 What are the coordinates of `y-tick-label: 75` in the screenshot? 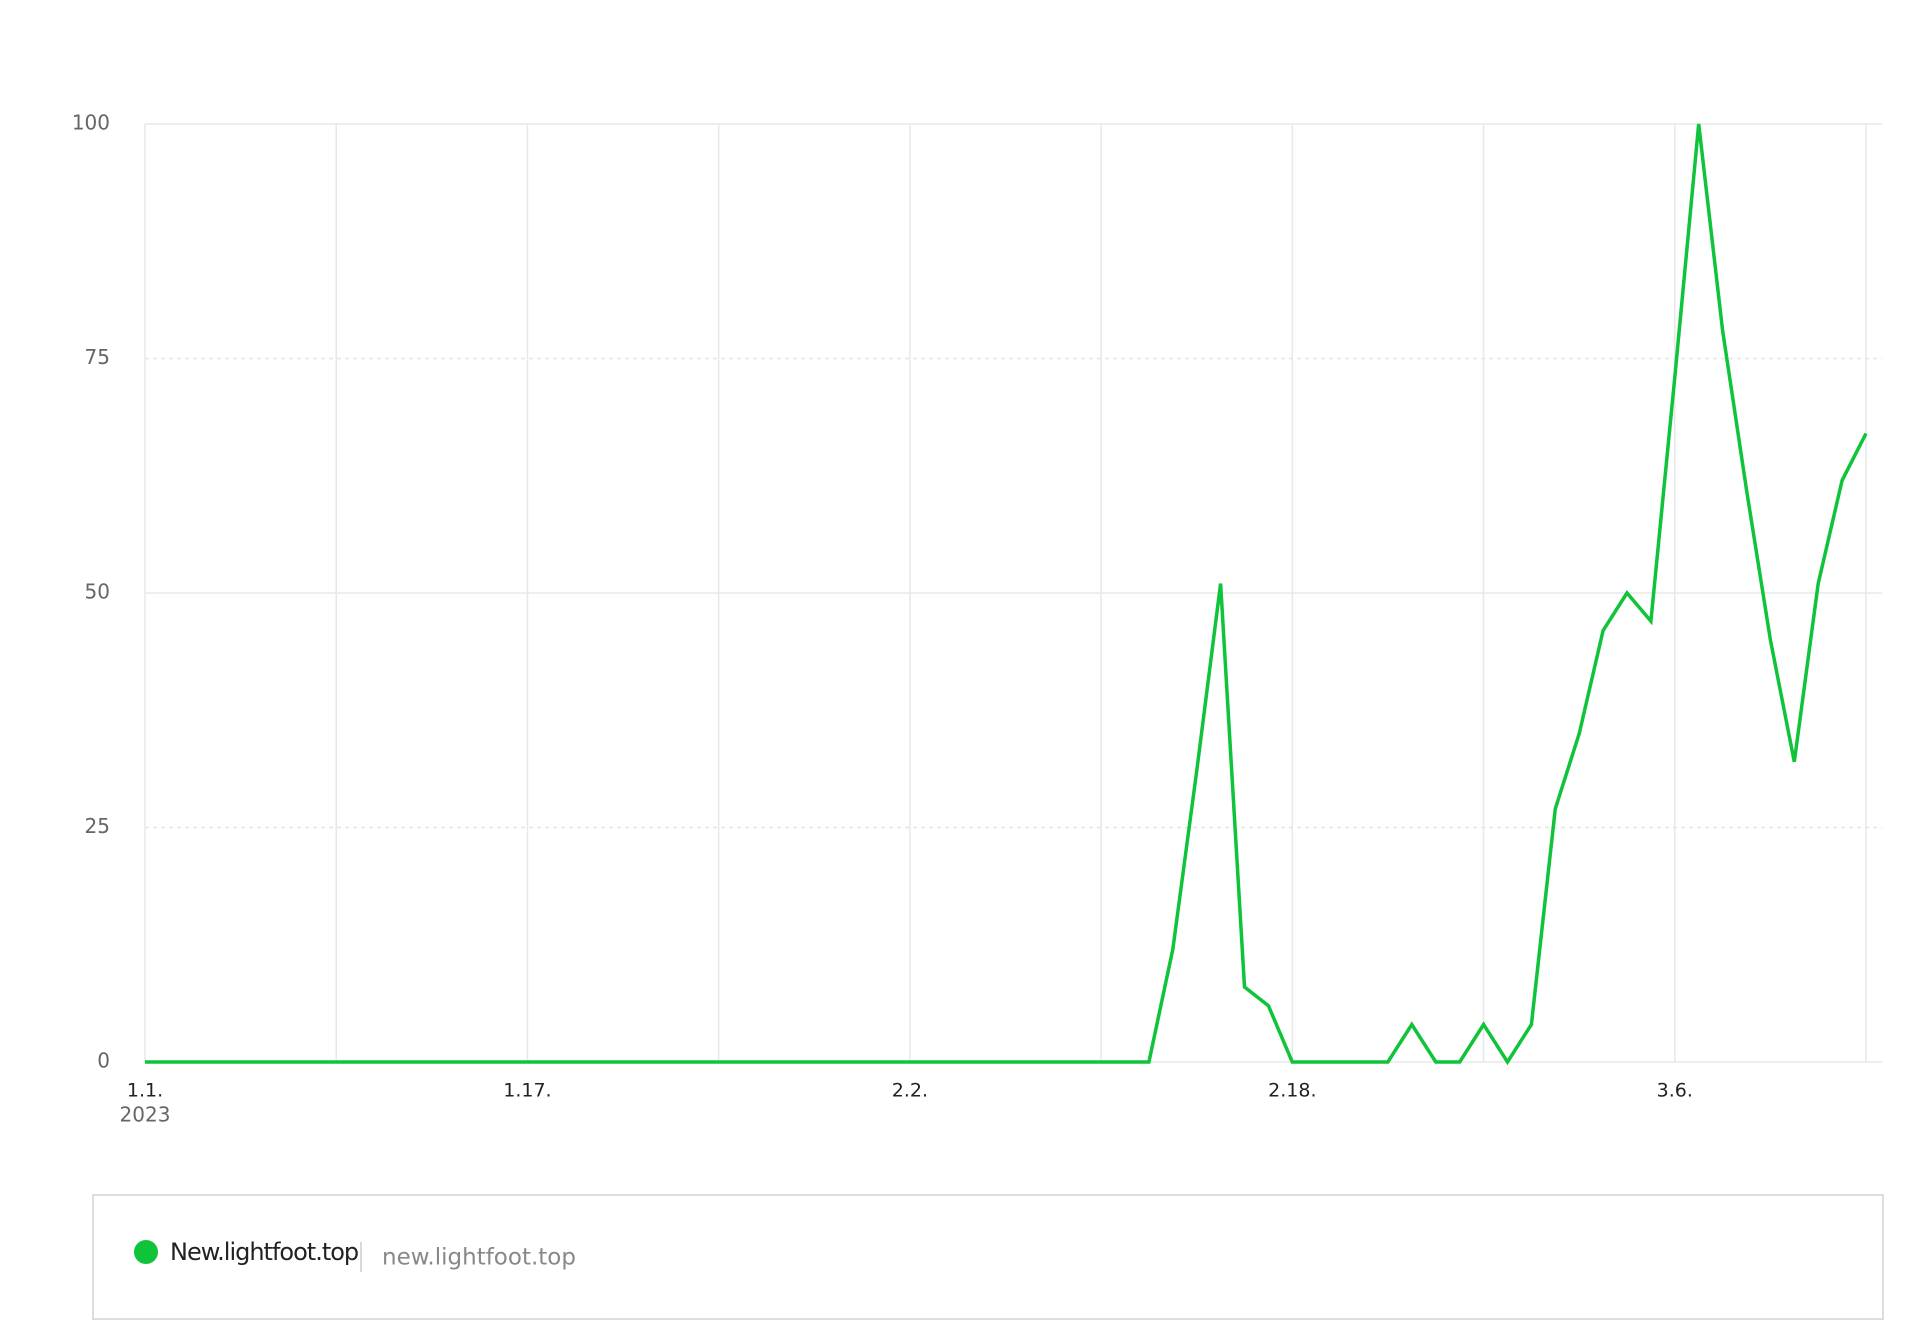 It's located at (97, 357).